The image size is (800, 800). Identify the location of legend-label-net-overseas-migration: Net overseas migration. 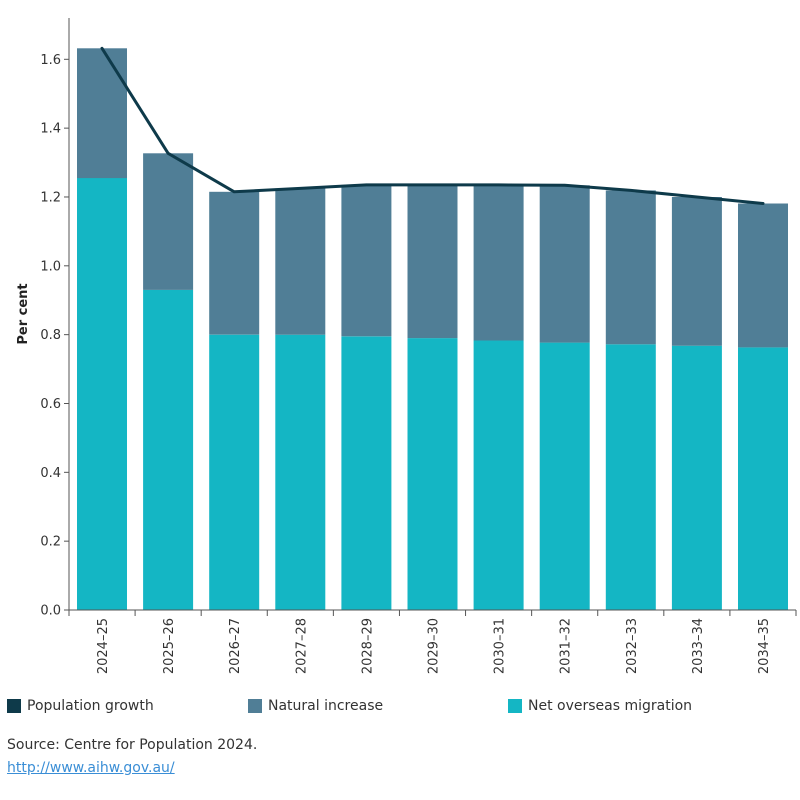
(610, 706).